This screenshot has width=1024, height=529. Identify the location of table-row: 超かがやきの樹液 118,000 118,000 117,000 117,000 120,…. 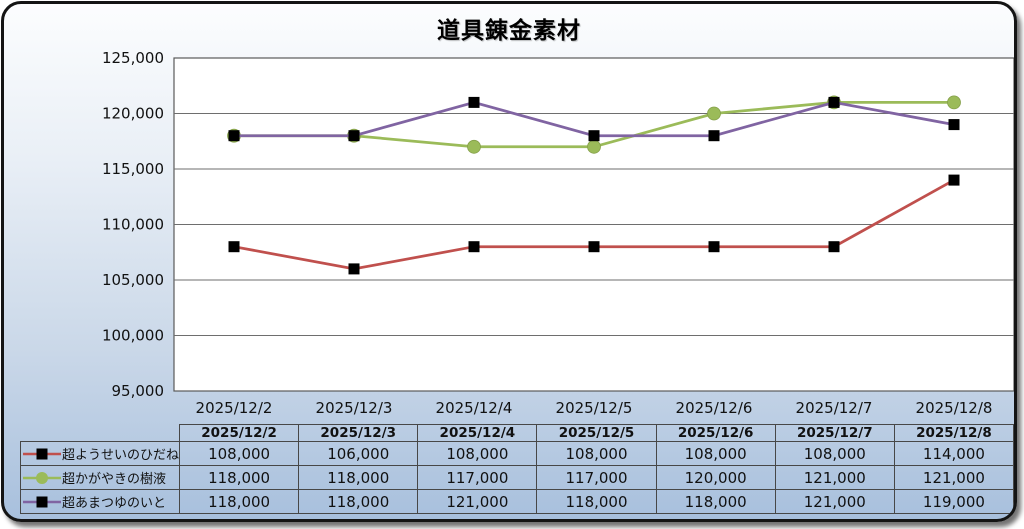
(516, 477).